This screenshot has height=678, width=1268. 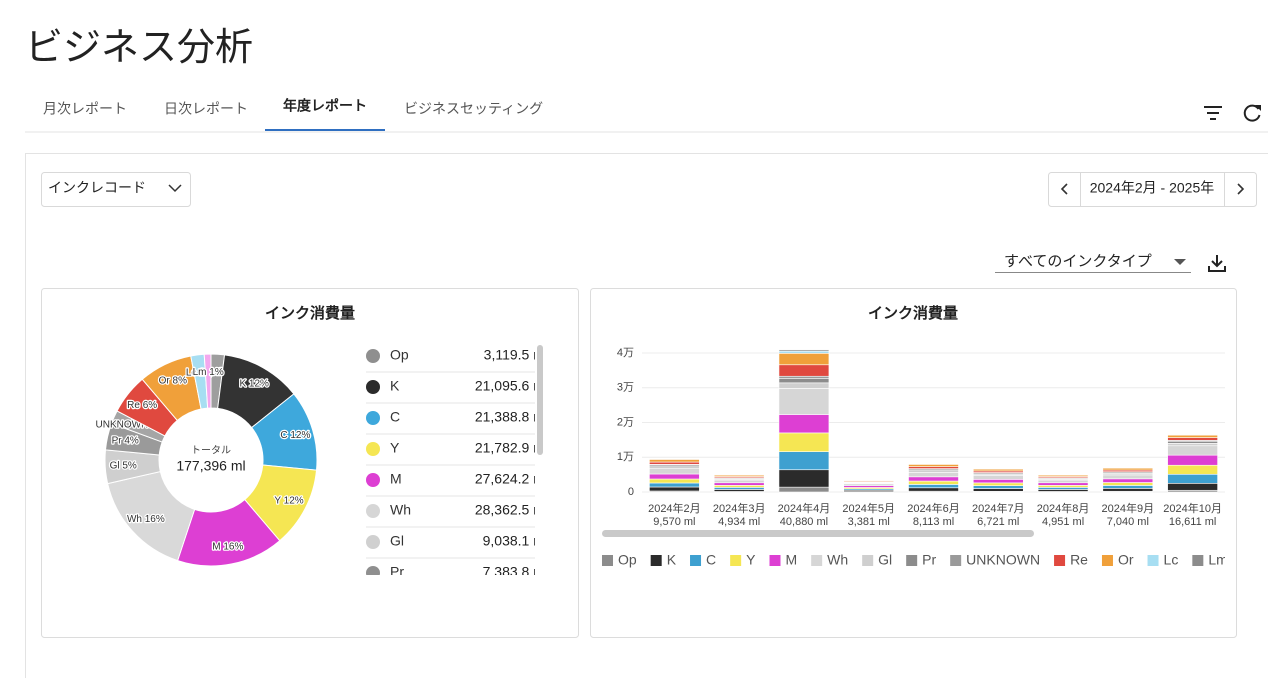 I want to click on date-range: 2024年2月 - 2025年, so click(x=1152, y=188).